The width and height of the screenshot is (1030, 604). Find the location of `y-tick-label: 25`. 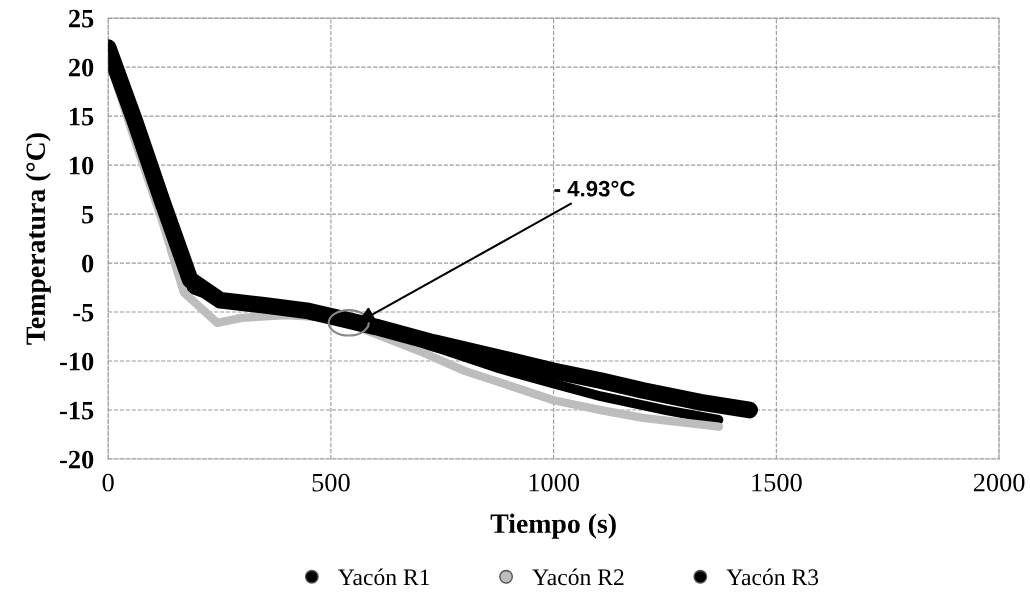

y-tick-label: 25 is located at coordinates (81, 18).